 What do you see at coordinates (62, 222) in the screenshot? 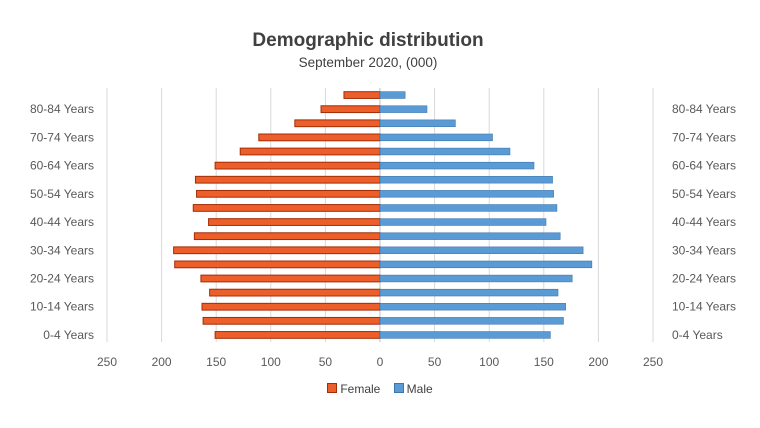
I see `y-tick-label-left: 40-44 Years` at bounding box center [62, 222].